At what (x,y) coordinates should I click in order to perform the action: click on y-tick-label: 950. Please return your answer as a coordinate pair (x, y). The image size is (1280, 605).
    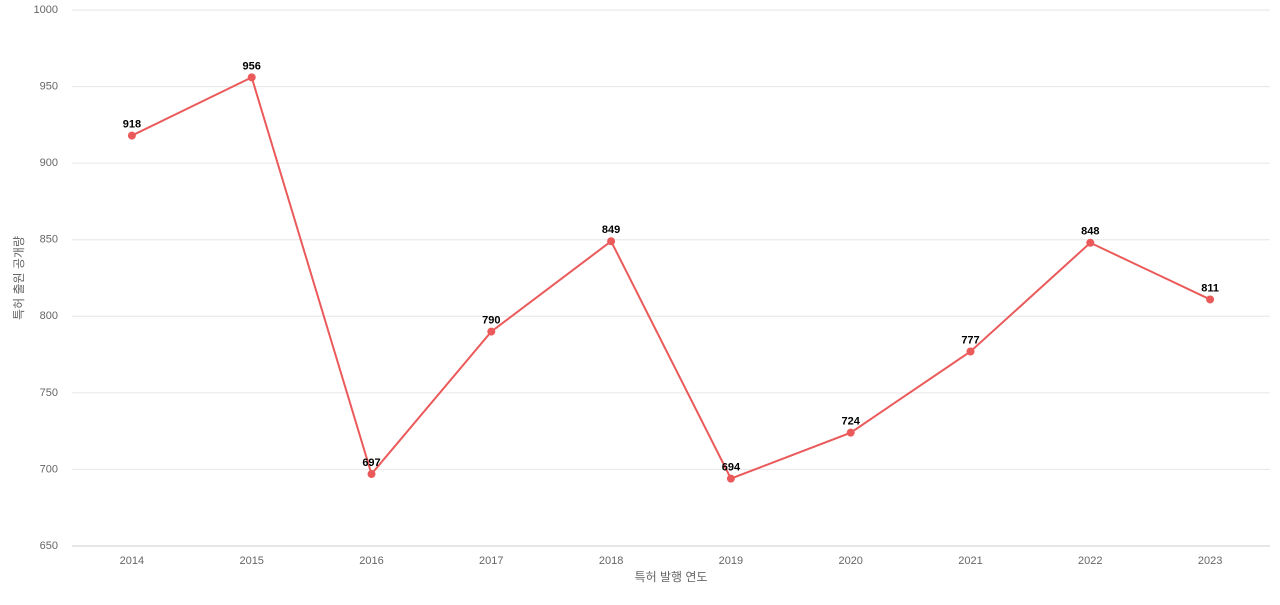
    Looking at the image, I should click on (49, 86).